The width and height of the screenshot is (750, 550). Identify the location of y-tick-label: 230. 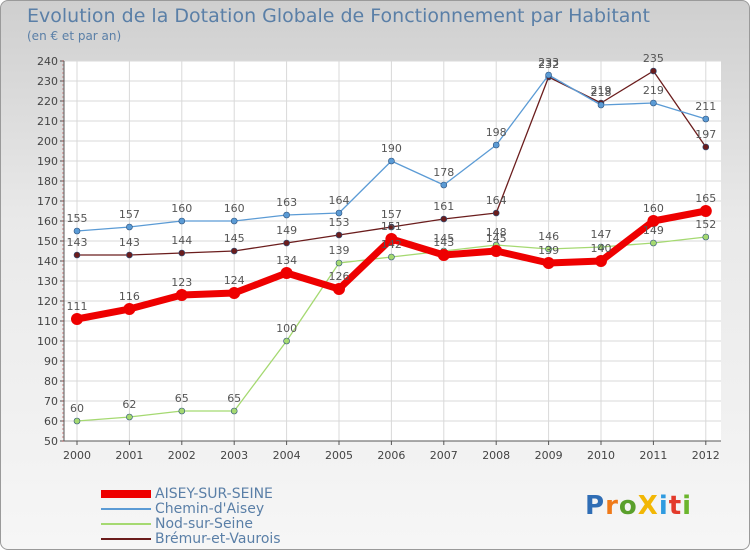
(47, 81).